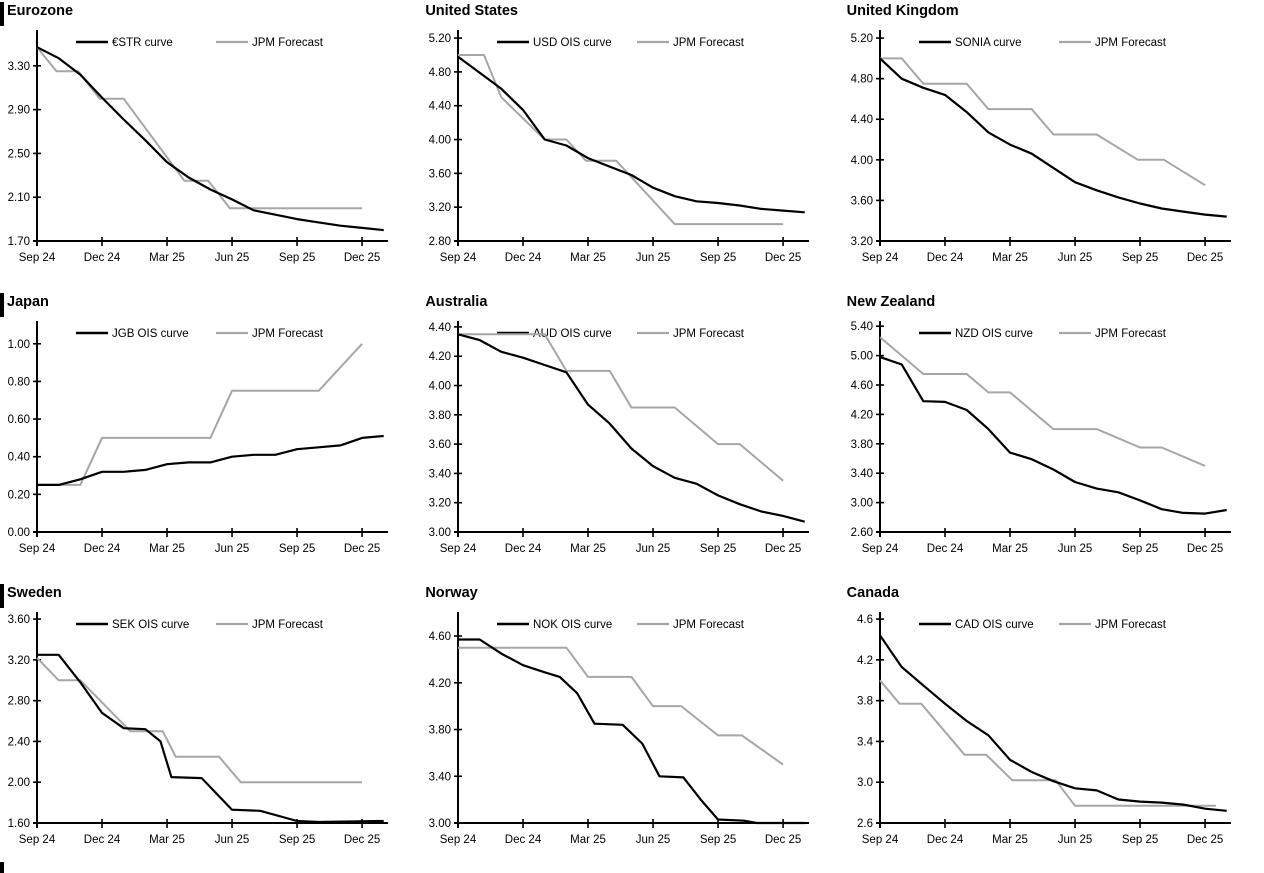 This screenshot has height=873, width=1264. What do you see at coordinates (555, 625) in the screenshot?
I see `legend-item-market: NOK OIS curve` at bounding box center [555, 625].